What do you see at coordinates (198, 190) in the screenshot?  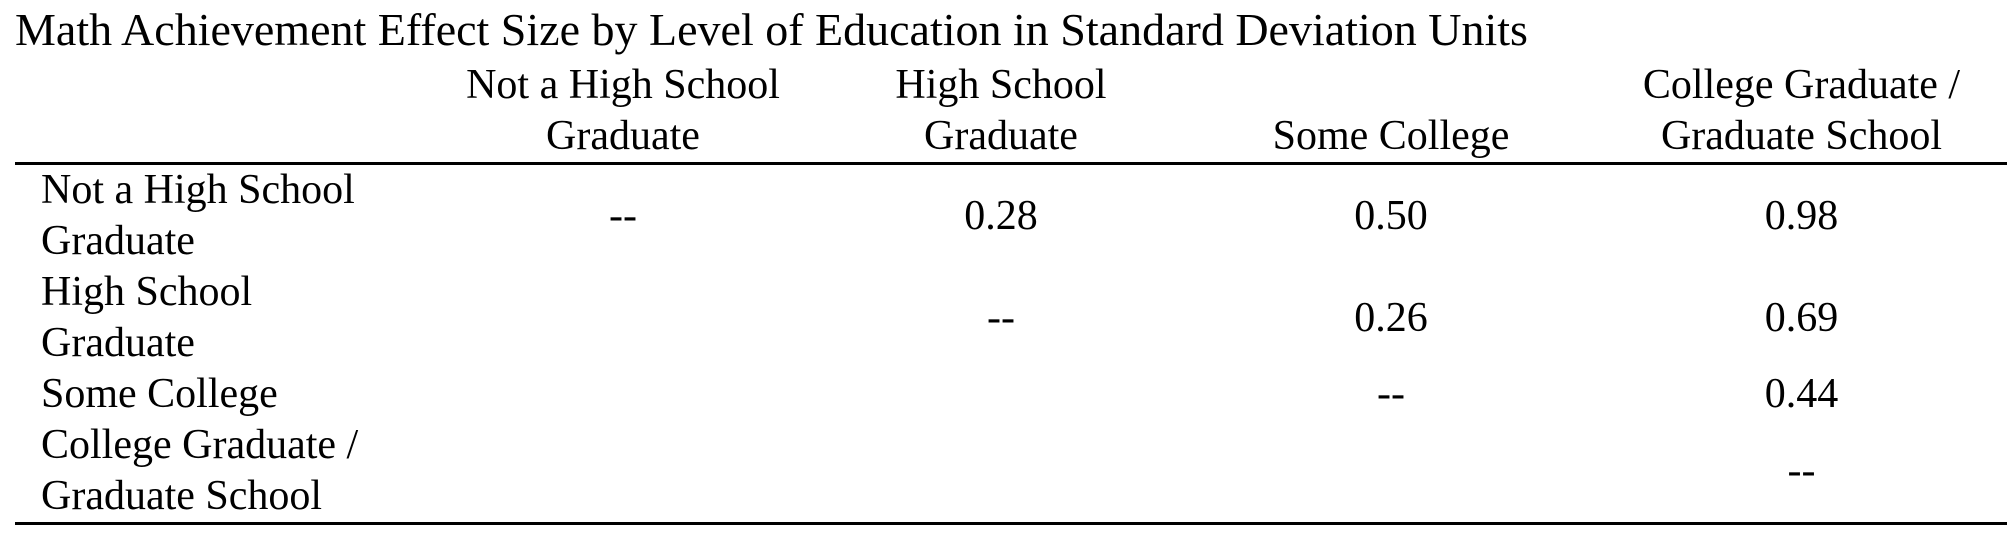 I see `row-label-line: Not a High School` at bounding box center [198, 190].